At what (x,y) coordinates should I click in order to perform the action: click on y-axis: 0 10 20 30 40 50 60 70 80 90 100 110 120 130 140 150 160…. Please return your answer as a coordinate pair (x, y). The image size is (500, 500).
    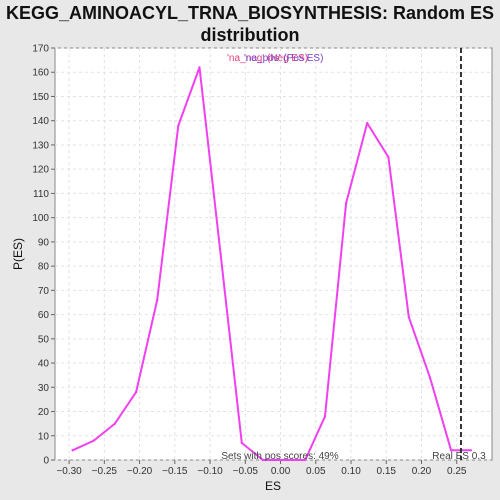
    Looking at the image, I should click on (43, 255).